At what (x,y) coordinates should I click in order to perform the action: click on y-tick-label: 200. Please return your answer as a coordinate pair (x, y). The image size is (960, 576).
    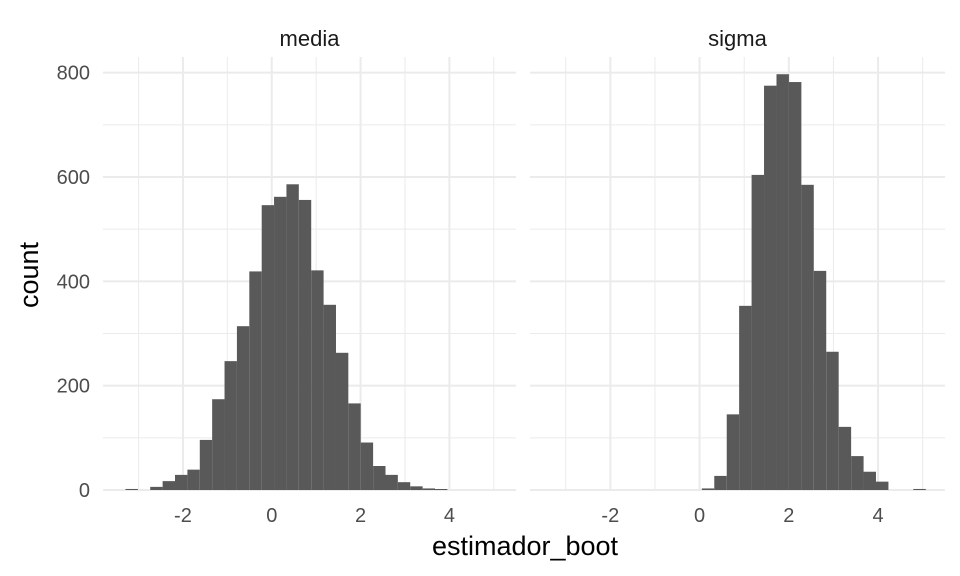
    Looking at the image, I should click on (73, 387).